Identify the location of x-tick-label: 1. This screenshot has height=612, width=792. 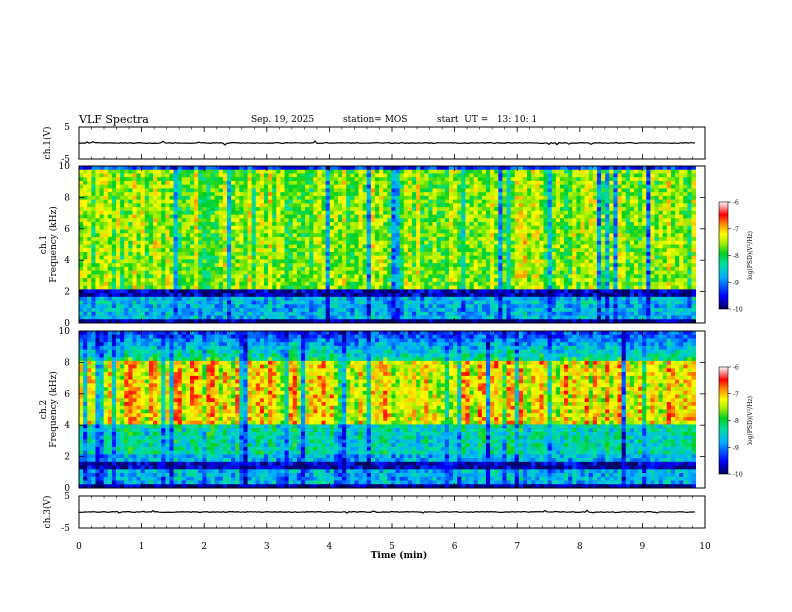
(142, 547).